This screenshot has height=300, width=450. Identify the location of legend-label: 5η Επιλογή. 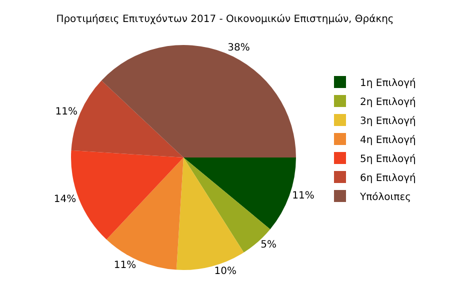
(388, 159).